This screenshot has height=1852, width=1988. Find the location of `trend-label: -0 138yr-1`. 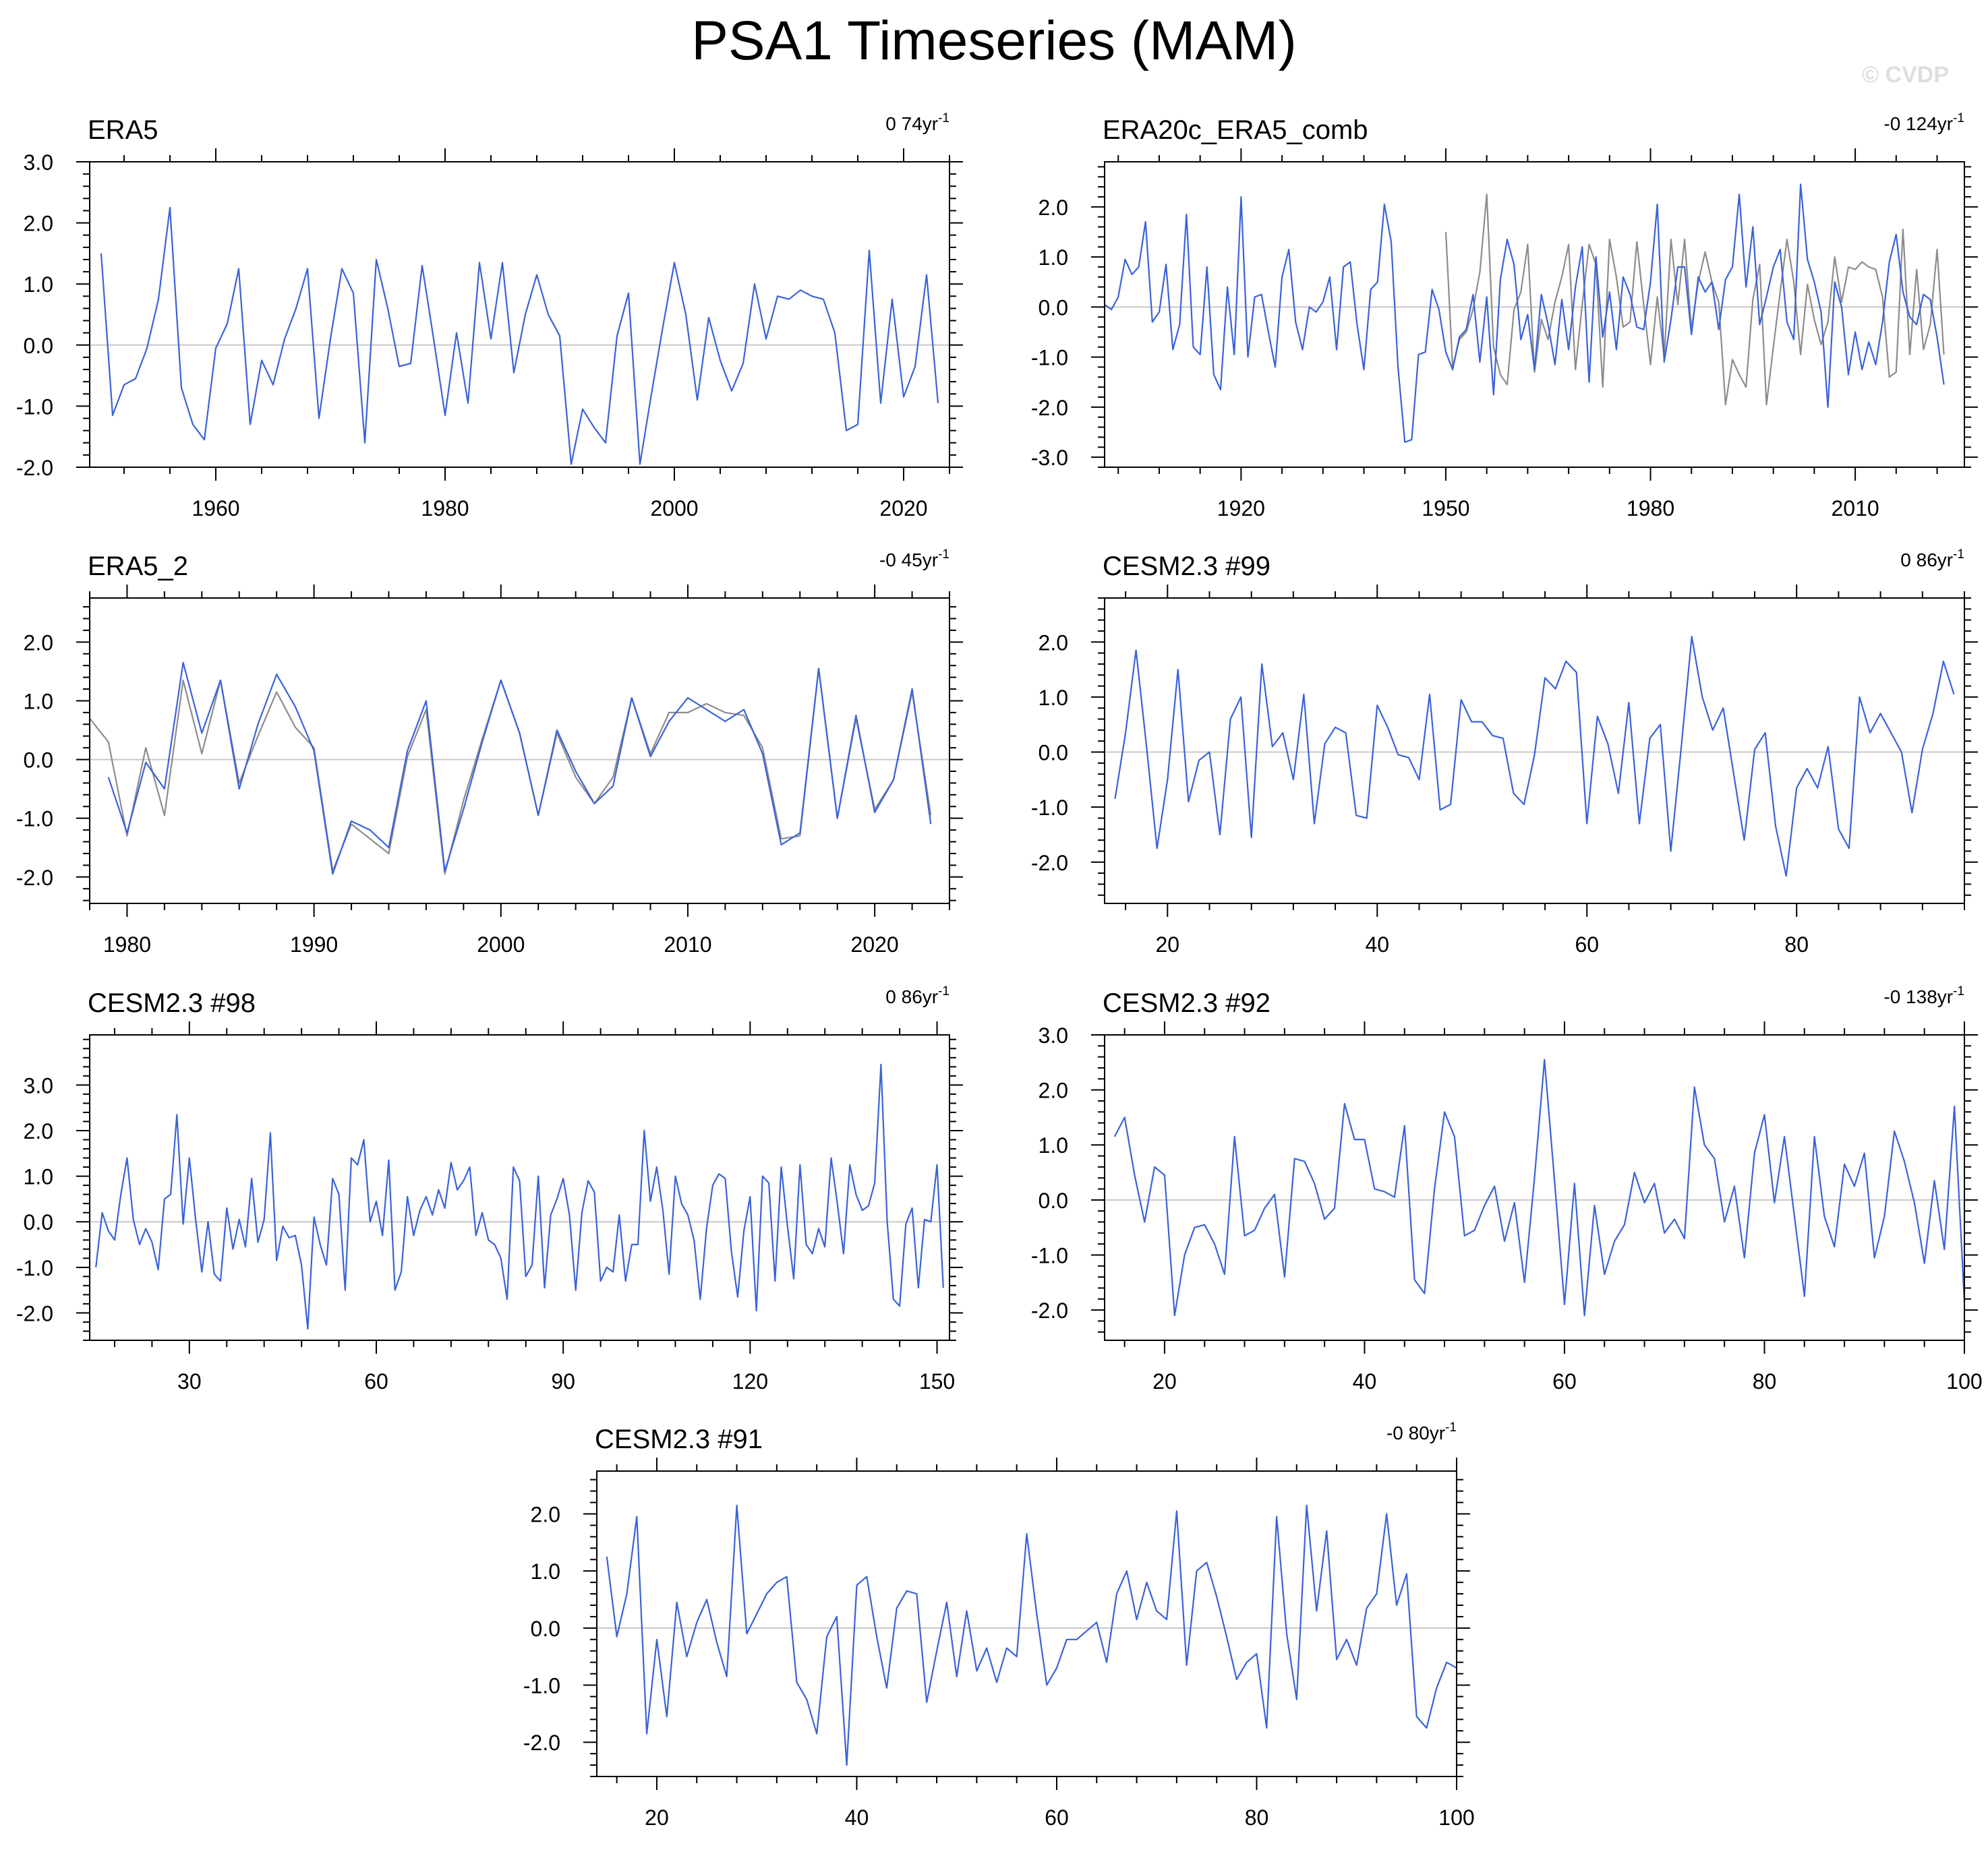

trend-label: -0 138yr-1 is located at coordinates (1924, 996).